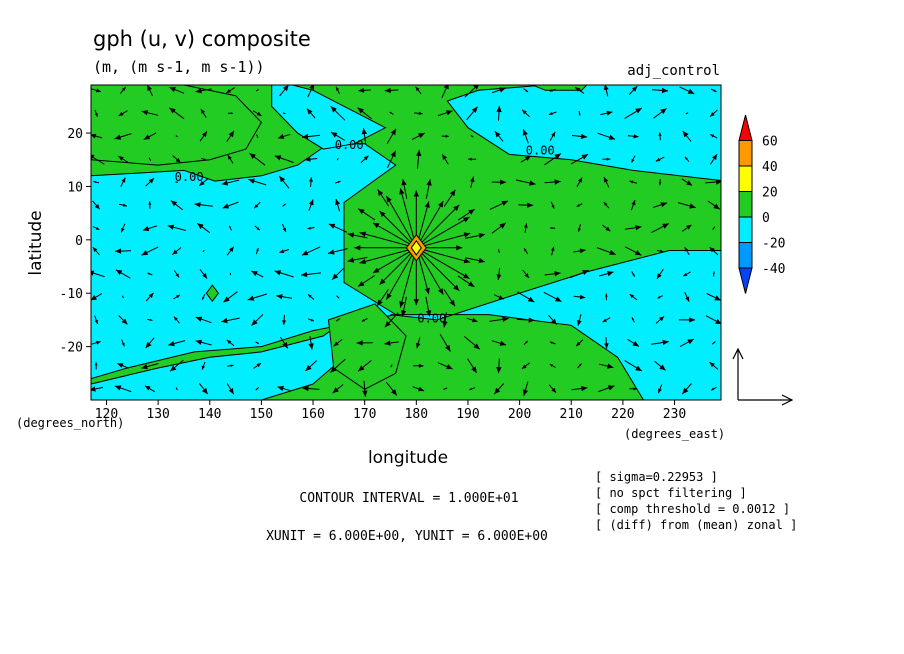  I want to click on colorbar-segment, so click(745, 255).